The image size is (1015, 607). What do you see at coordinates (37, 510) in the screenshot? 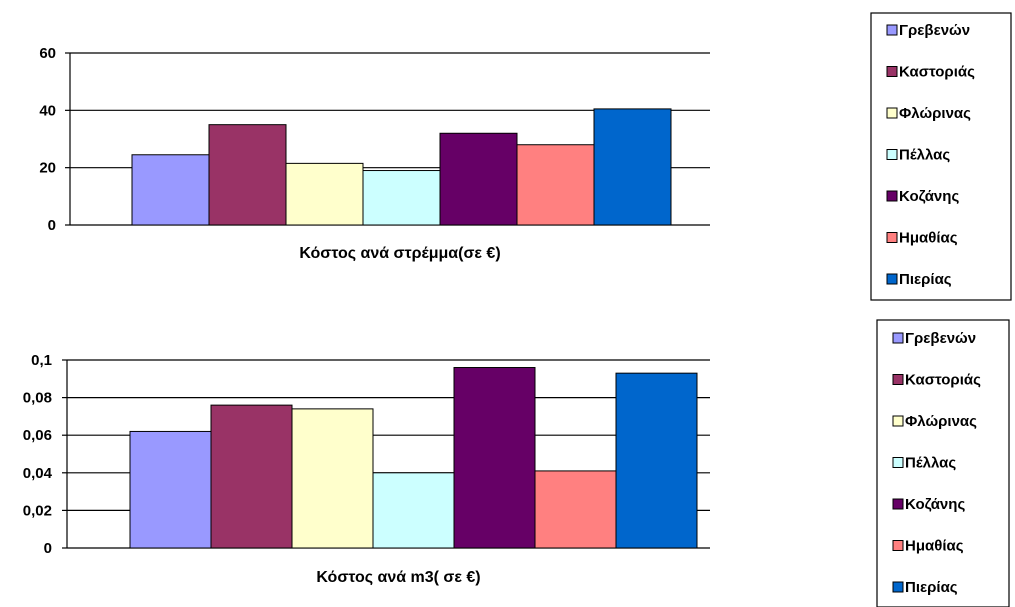
I see `y-tick-label: 0,02` at bounding box center [37, 510].